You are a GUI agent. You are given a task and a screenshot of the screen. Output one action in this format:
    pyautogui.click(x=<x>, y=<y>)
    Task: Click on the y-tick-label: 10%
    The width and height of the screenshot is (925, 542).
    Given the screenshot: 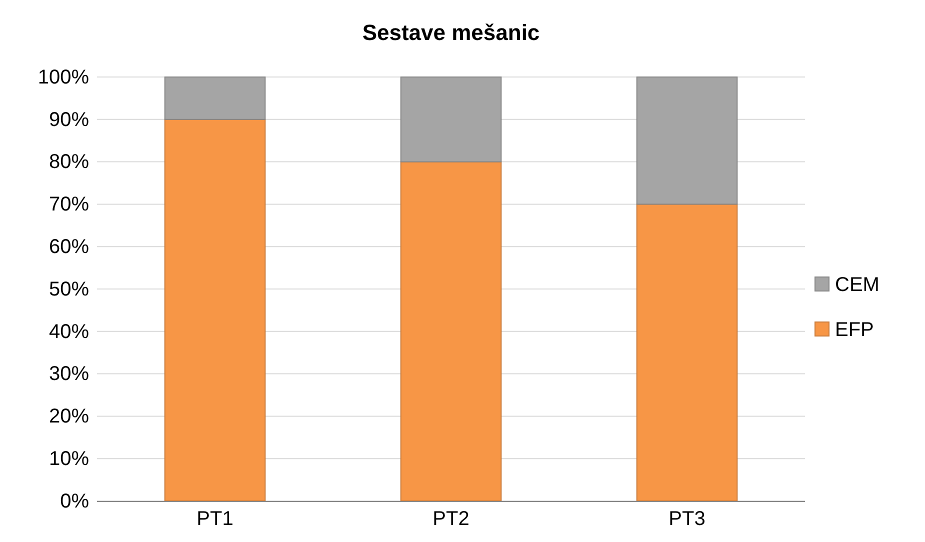 What is the action you would take?
    pyautogui.click(x=69, y=459)
    